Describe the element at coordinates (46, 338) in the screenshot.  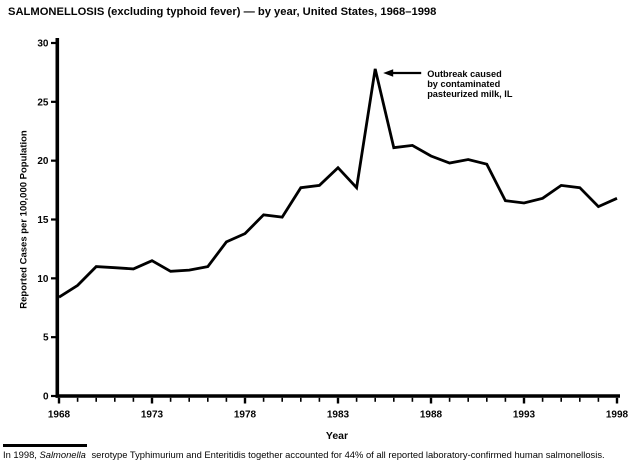
I see `y-tick-label: 5` at that location.